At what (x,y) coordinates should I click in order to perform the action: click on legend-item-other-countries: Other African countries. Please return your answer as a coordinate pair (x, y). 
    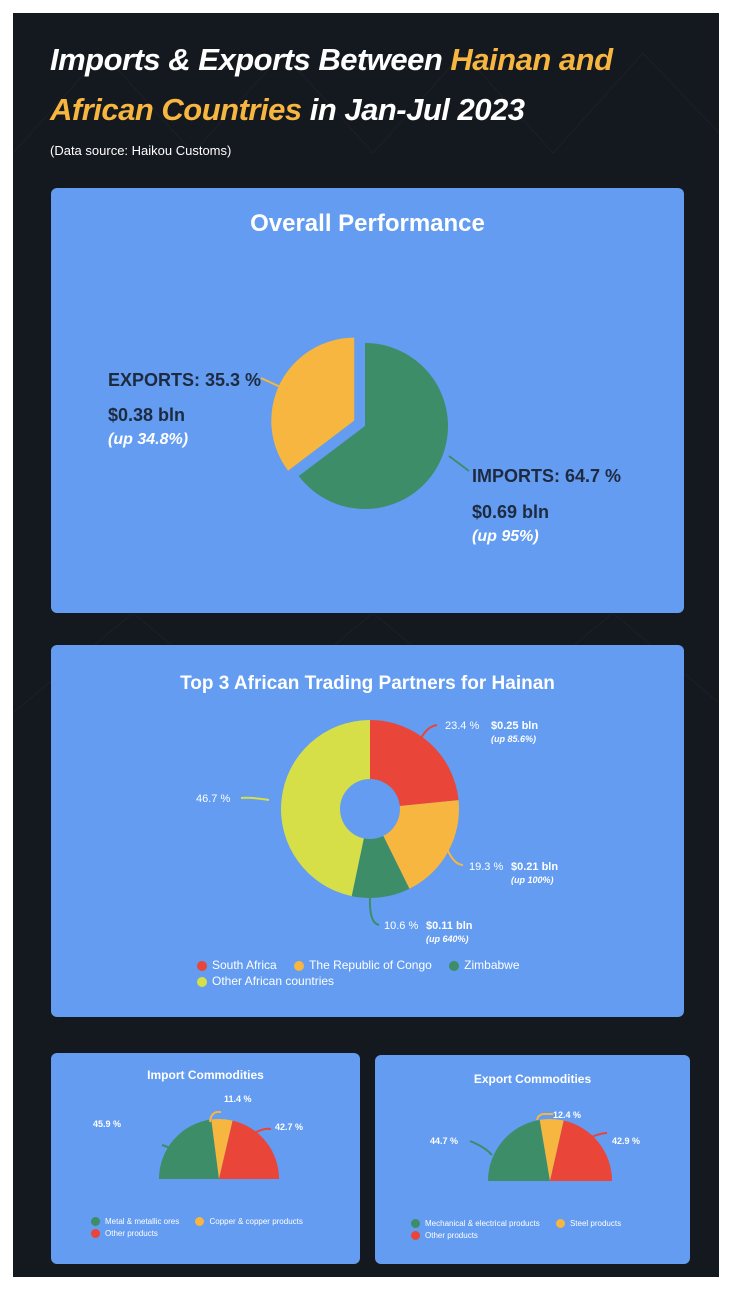
    Looking at the image, I should click on (265, 981).